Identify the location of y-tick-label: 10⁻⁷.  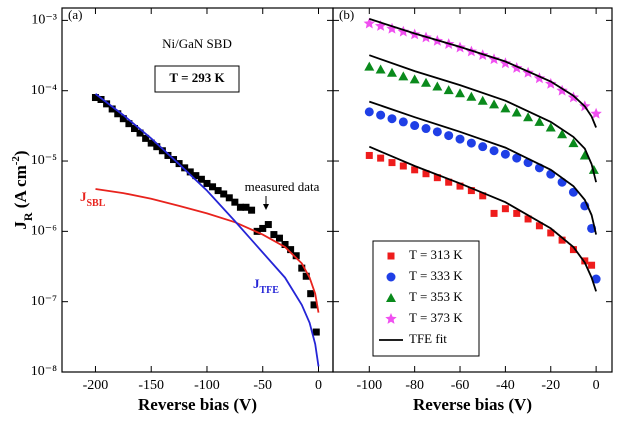
(44, 301).